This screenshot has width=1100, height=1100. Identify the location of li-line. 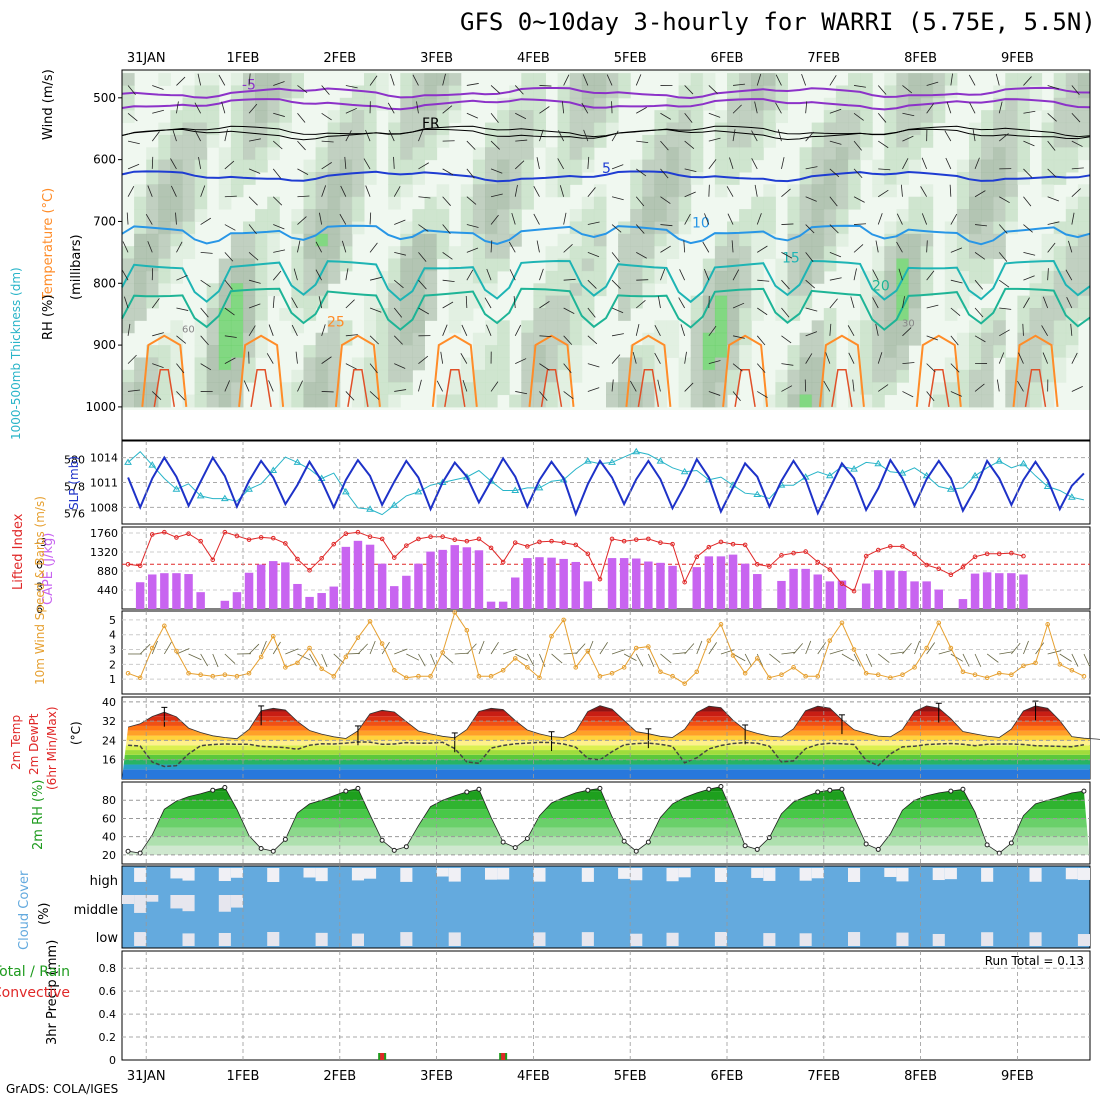
(576, 561).